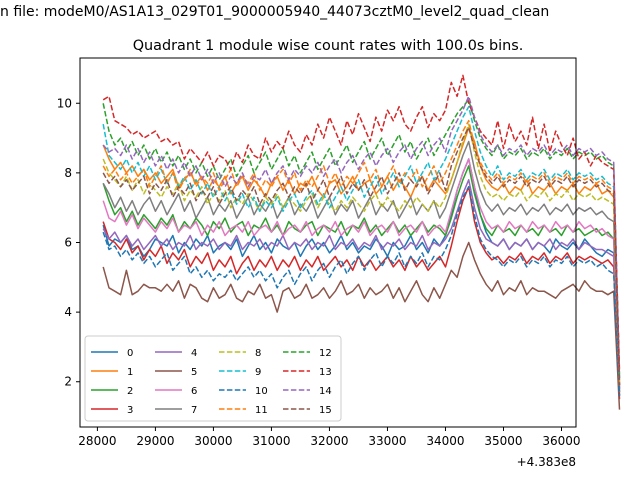 This screenshot has width=640, height=480. What do you see at coordinates (130, 410) in the screenshot?
I see `legend-label-3: 3` at bounding box center [130, 410].